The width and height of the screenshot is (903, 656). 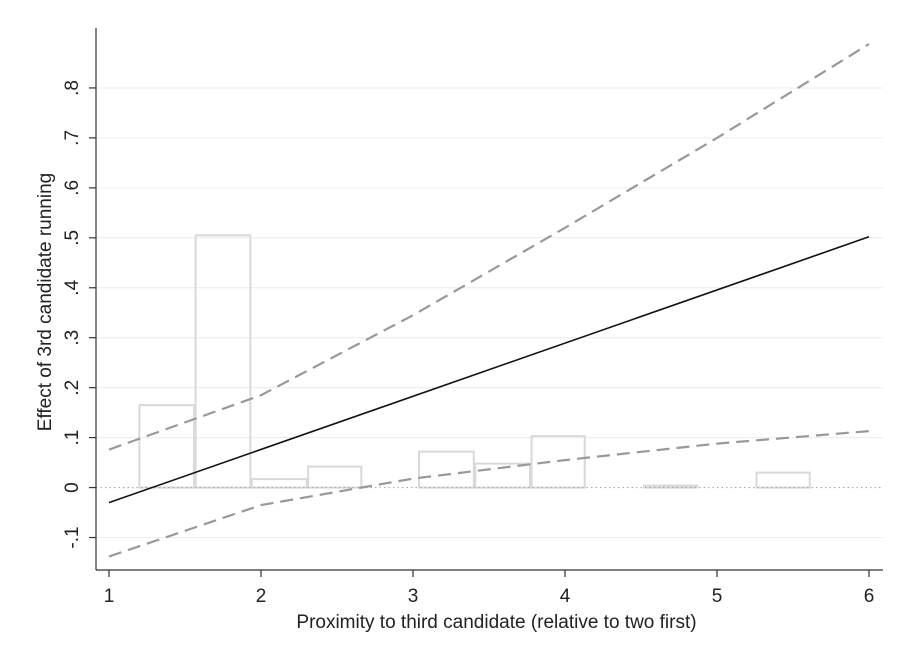 I want to click on x-tick-label: 3, so click(x=413, y=596).